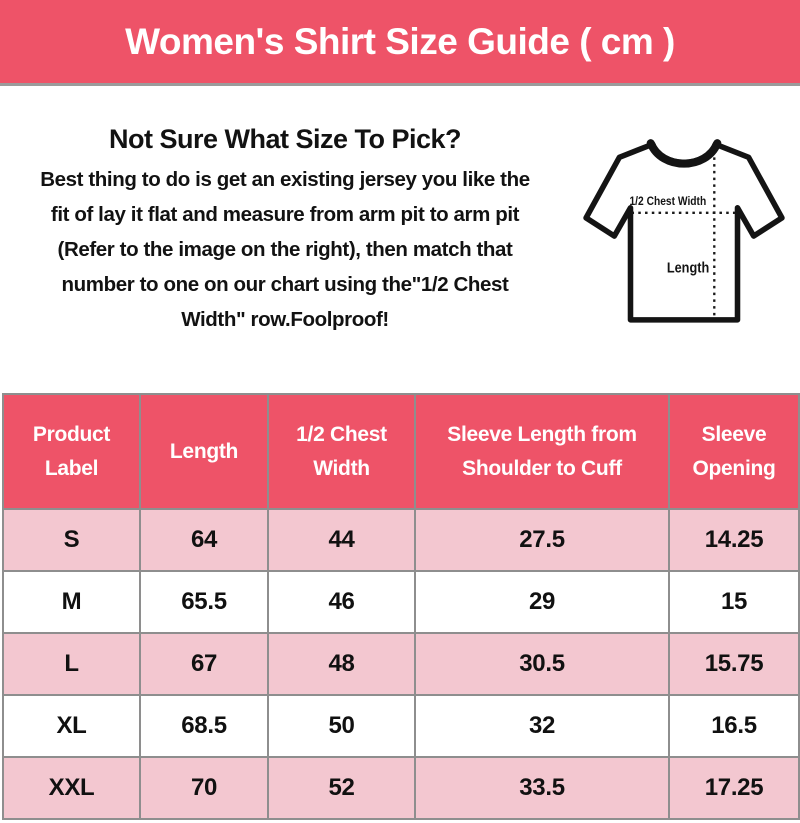  Describe the element at coordinates (341, 788) in the screenshot. I see `cell-chest-width: 52` at that location.